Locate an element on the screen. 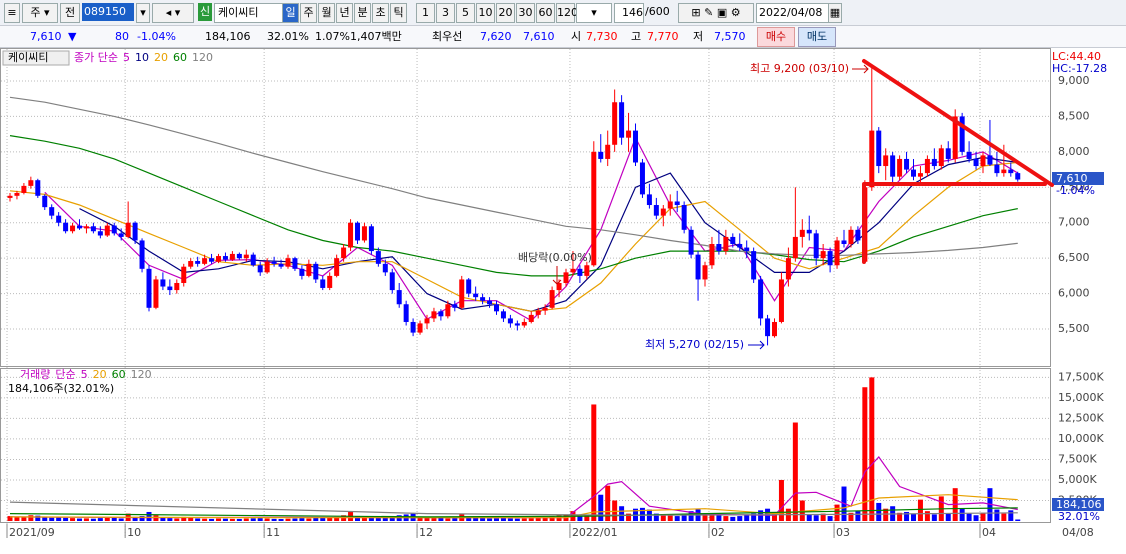 Image resolution: width=1126 pixels, height=554 pixels. tool-icons: ⊞ ✎ ▣ ⚙ is located at coordinates (716, 13).